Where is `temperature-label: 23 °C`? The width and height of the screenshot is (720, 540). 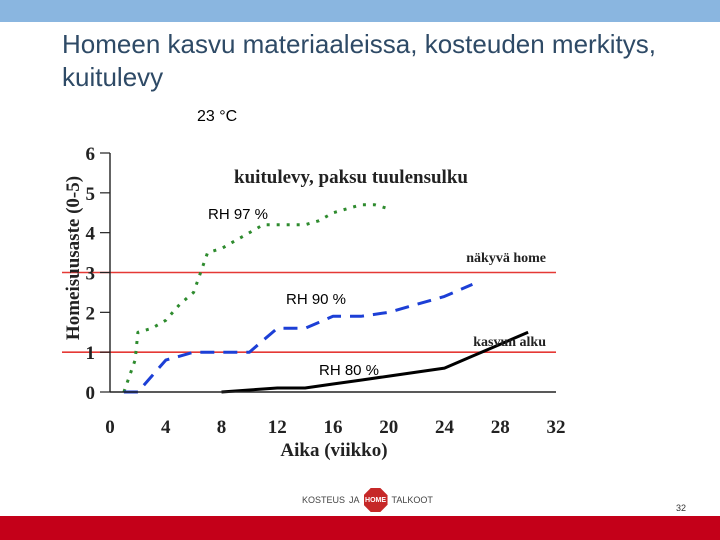
temperature-label: 23 °C is located at coordinates (217, 116).